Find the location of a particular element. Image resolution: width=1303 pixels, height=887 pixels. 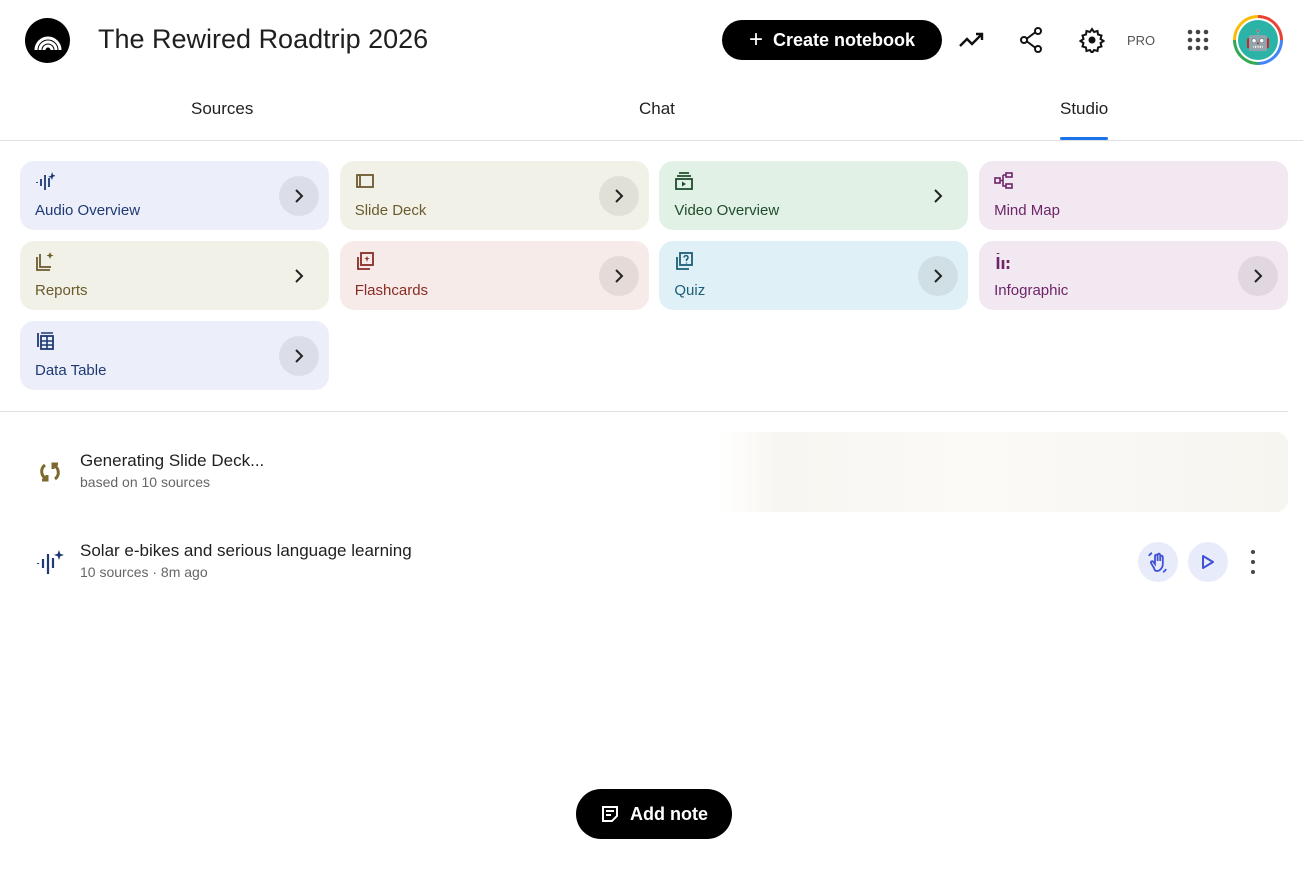

analytics-trend-icon is located at coordinates (972, 40).